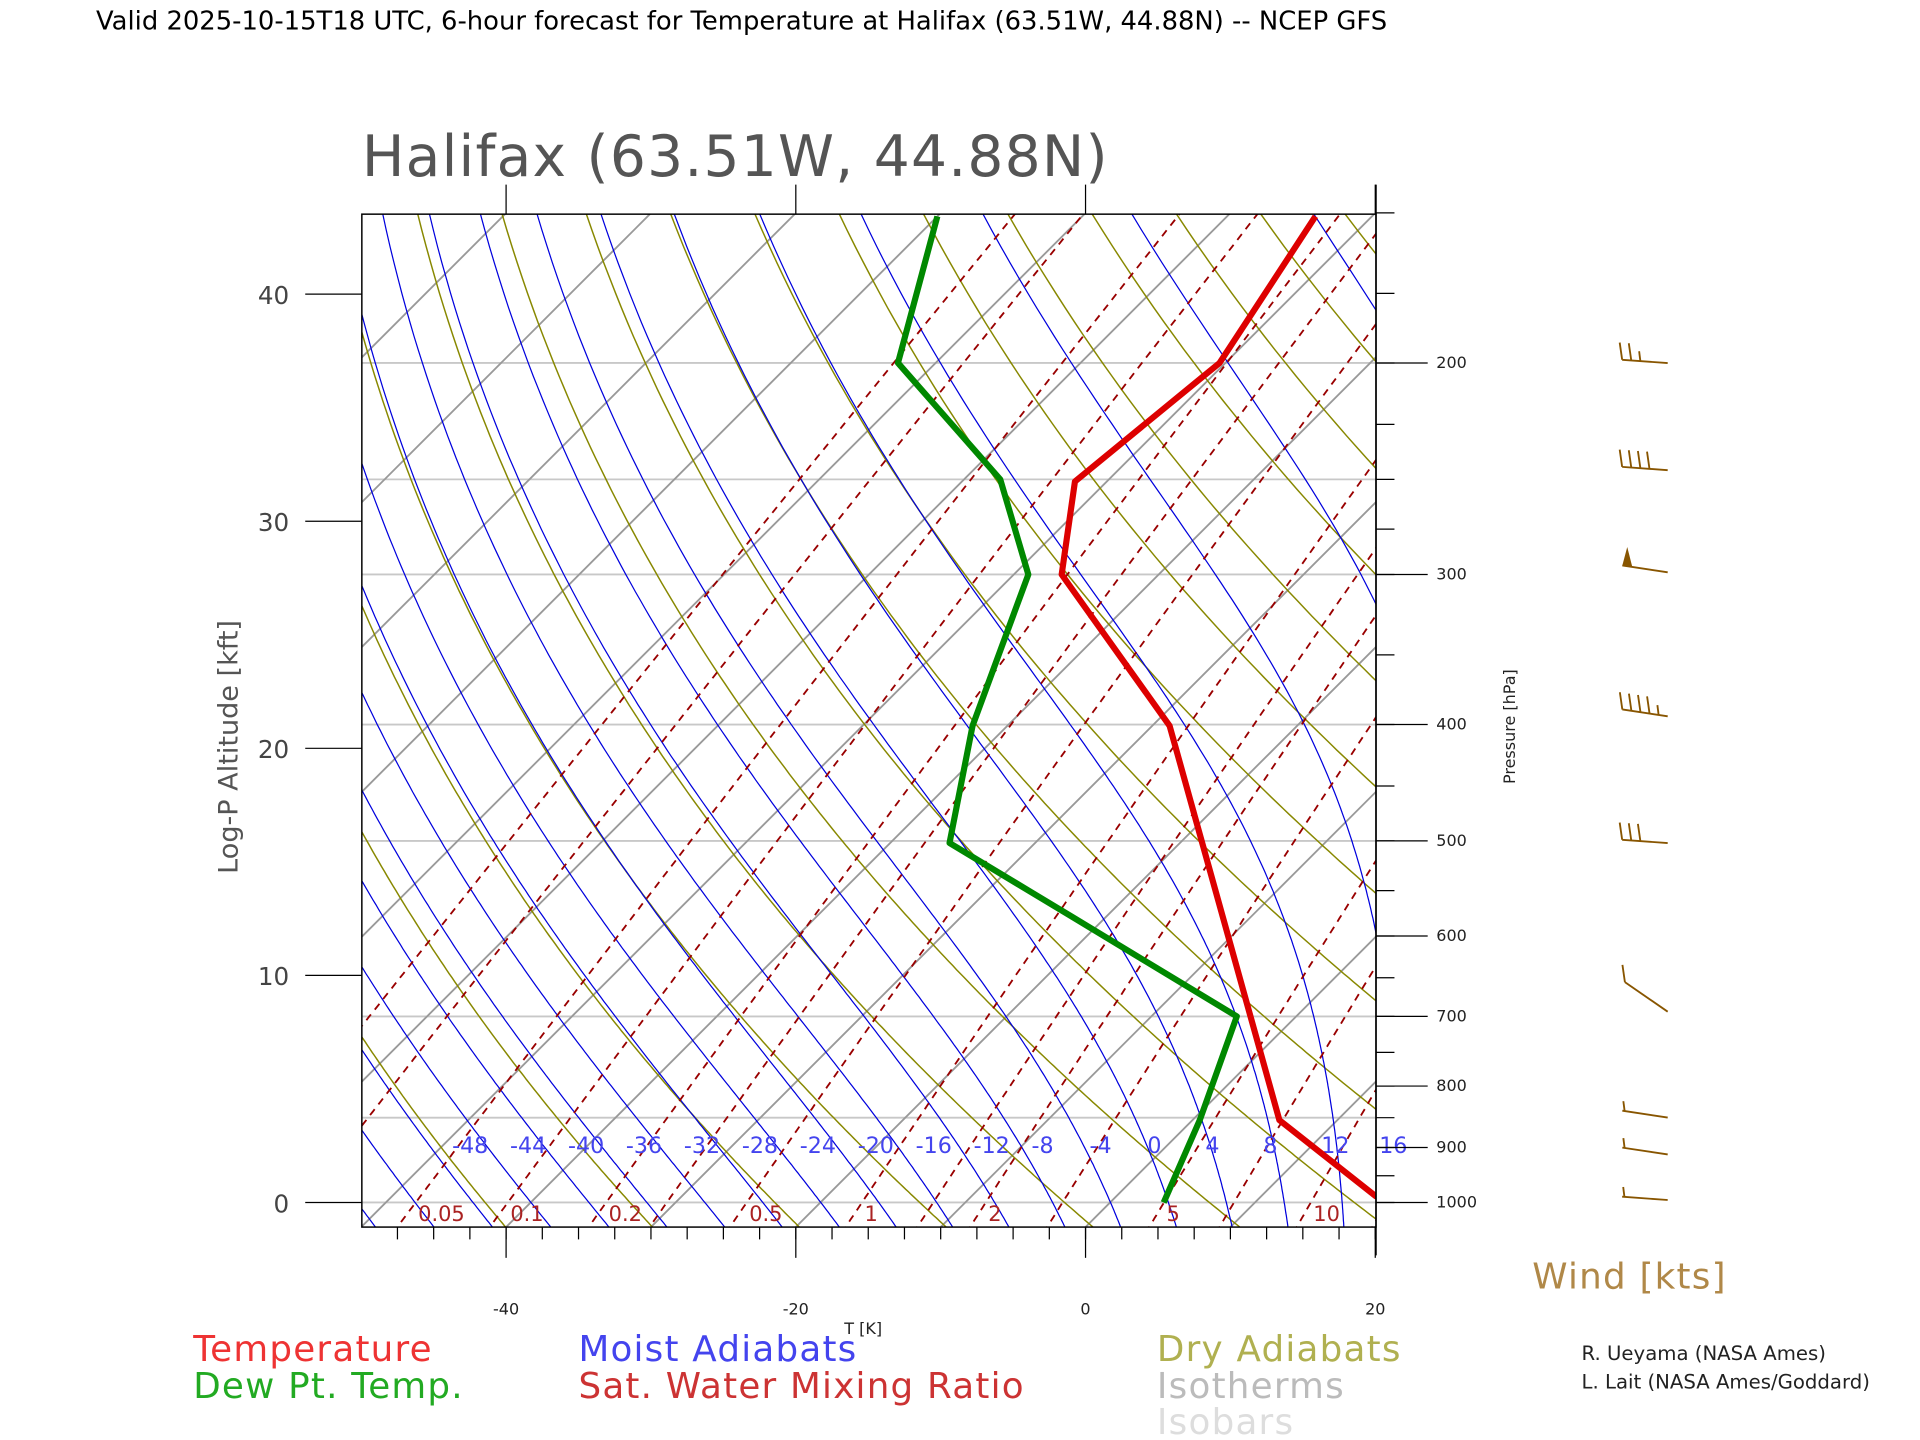 This screenshot has width=1920, height=1440. I want to click on right-axis-label: Pressure [hPa], so click(1509, 726).